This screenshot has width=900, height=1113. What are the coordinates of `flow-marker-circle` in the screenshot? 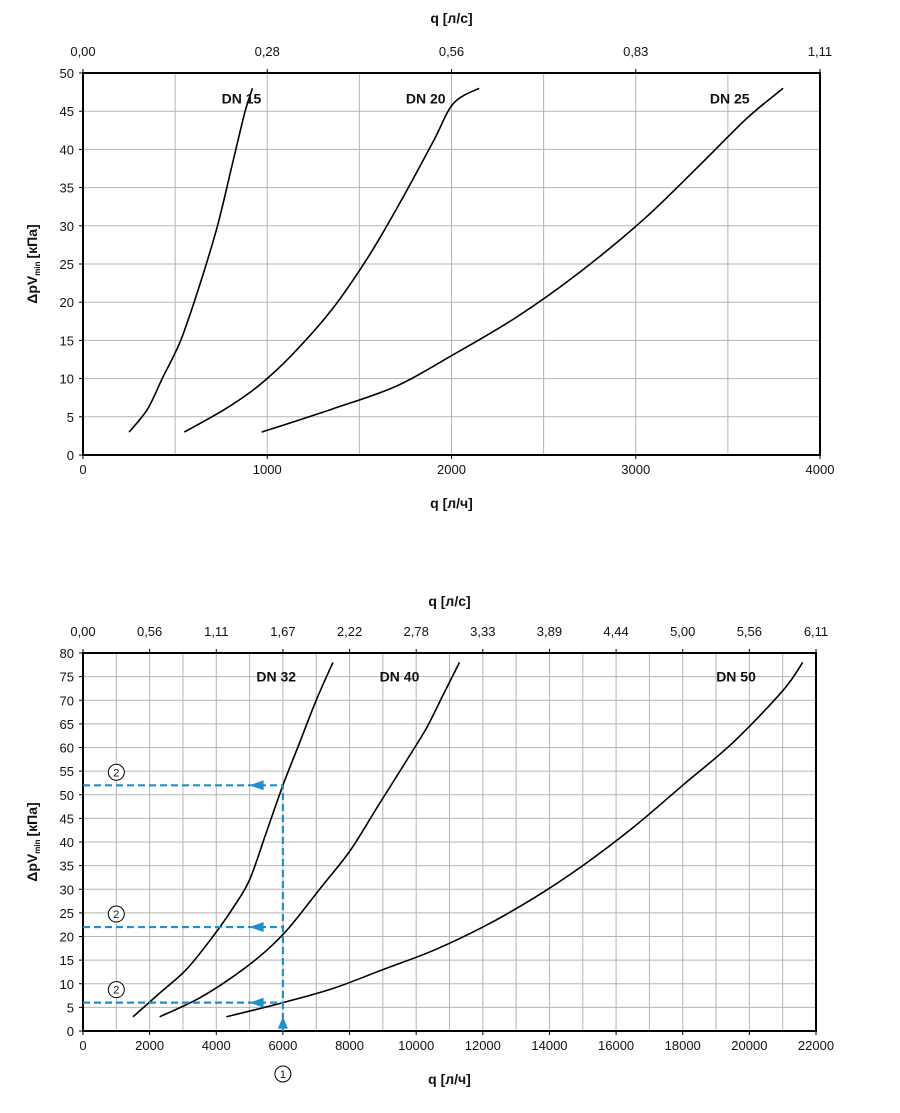 It's located at (283, 1074).